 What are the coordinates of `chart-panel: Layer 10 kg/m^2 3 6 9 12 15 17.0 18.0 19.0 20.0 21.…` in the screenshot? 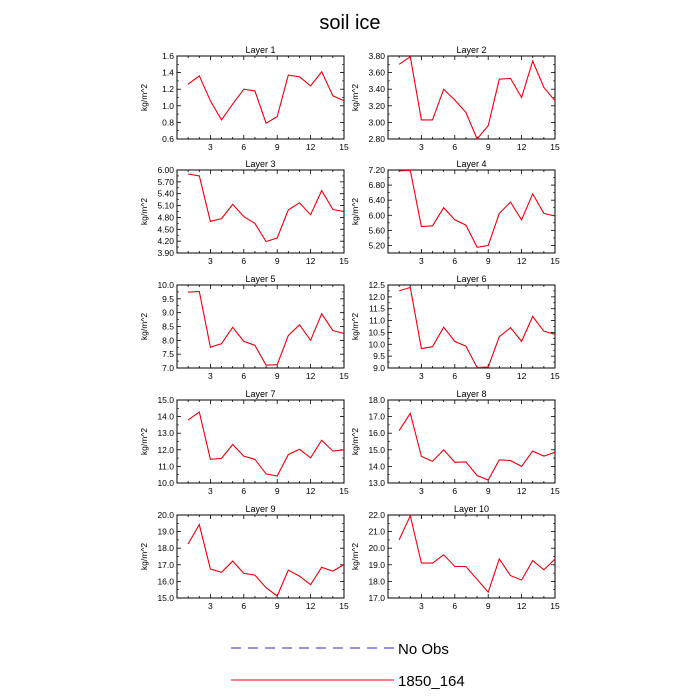 It's located at (455, 557).